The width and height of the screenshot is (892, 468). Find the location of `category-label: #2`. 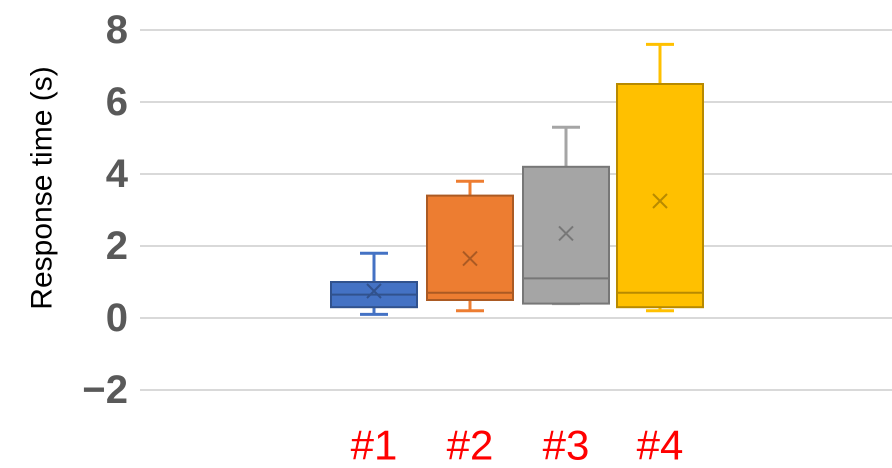

category-label: #2 is located at coordinates (470, 445).